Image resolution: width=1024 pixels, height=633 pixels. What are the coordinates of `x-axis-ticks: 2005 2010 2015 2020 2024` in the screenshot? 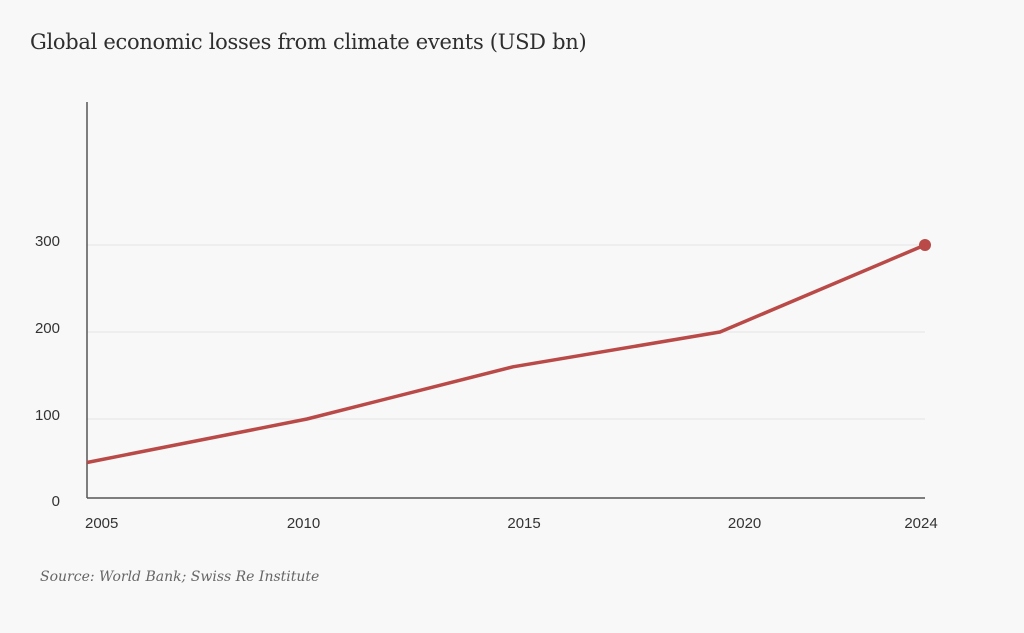 It's located at (511, 523).